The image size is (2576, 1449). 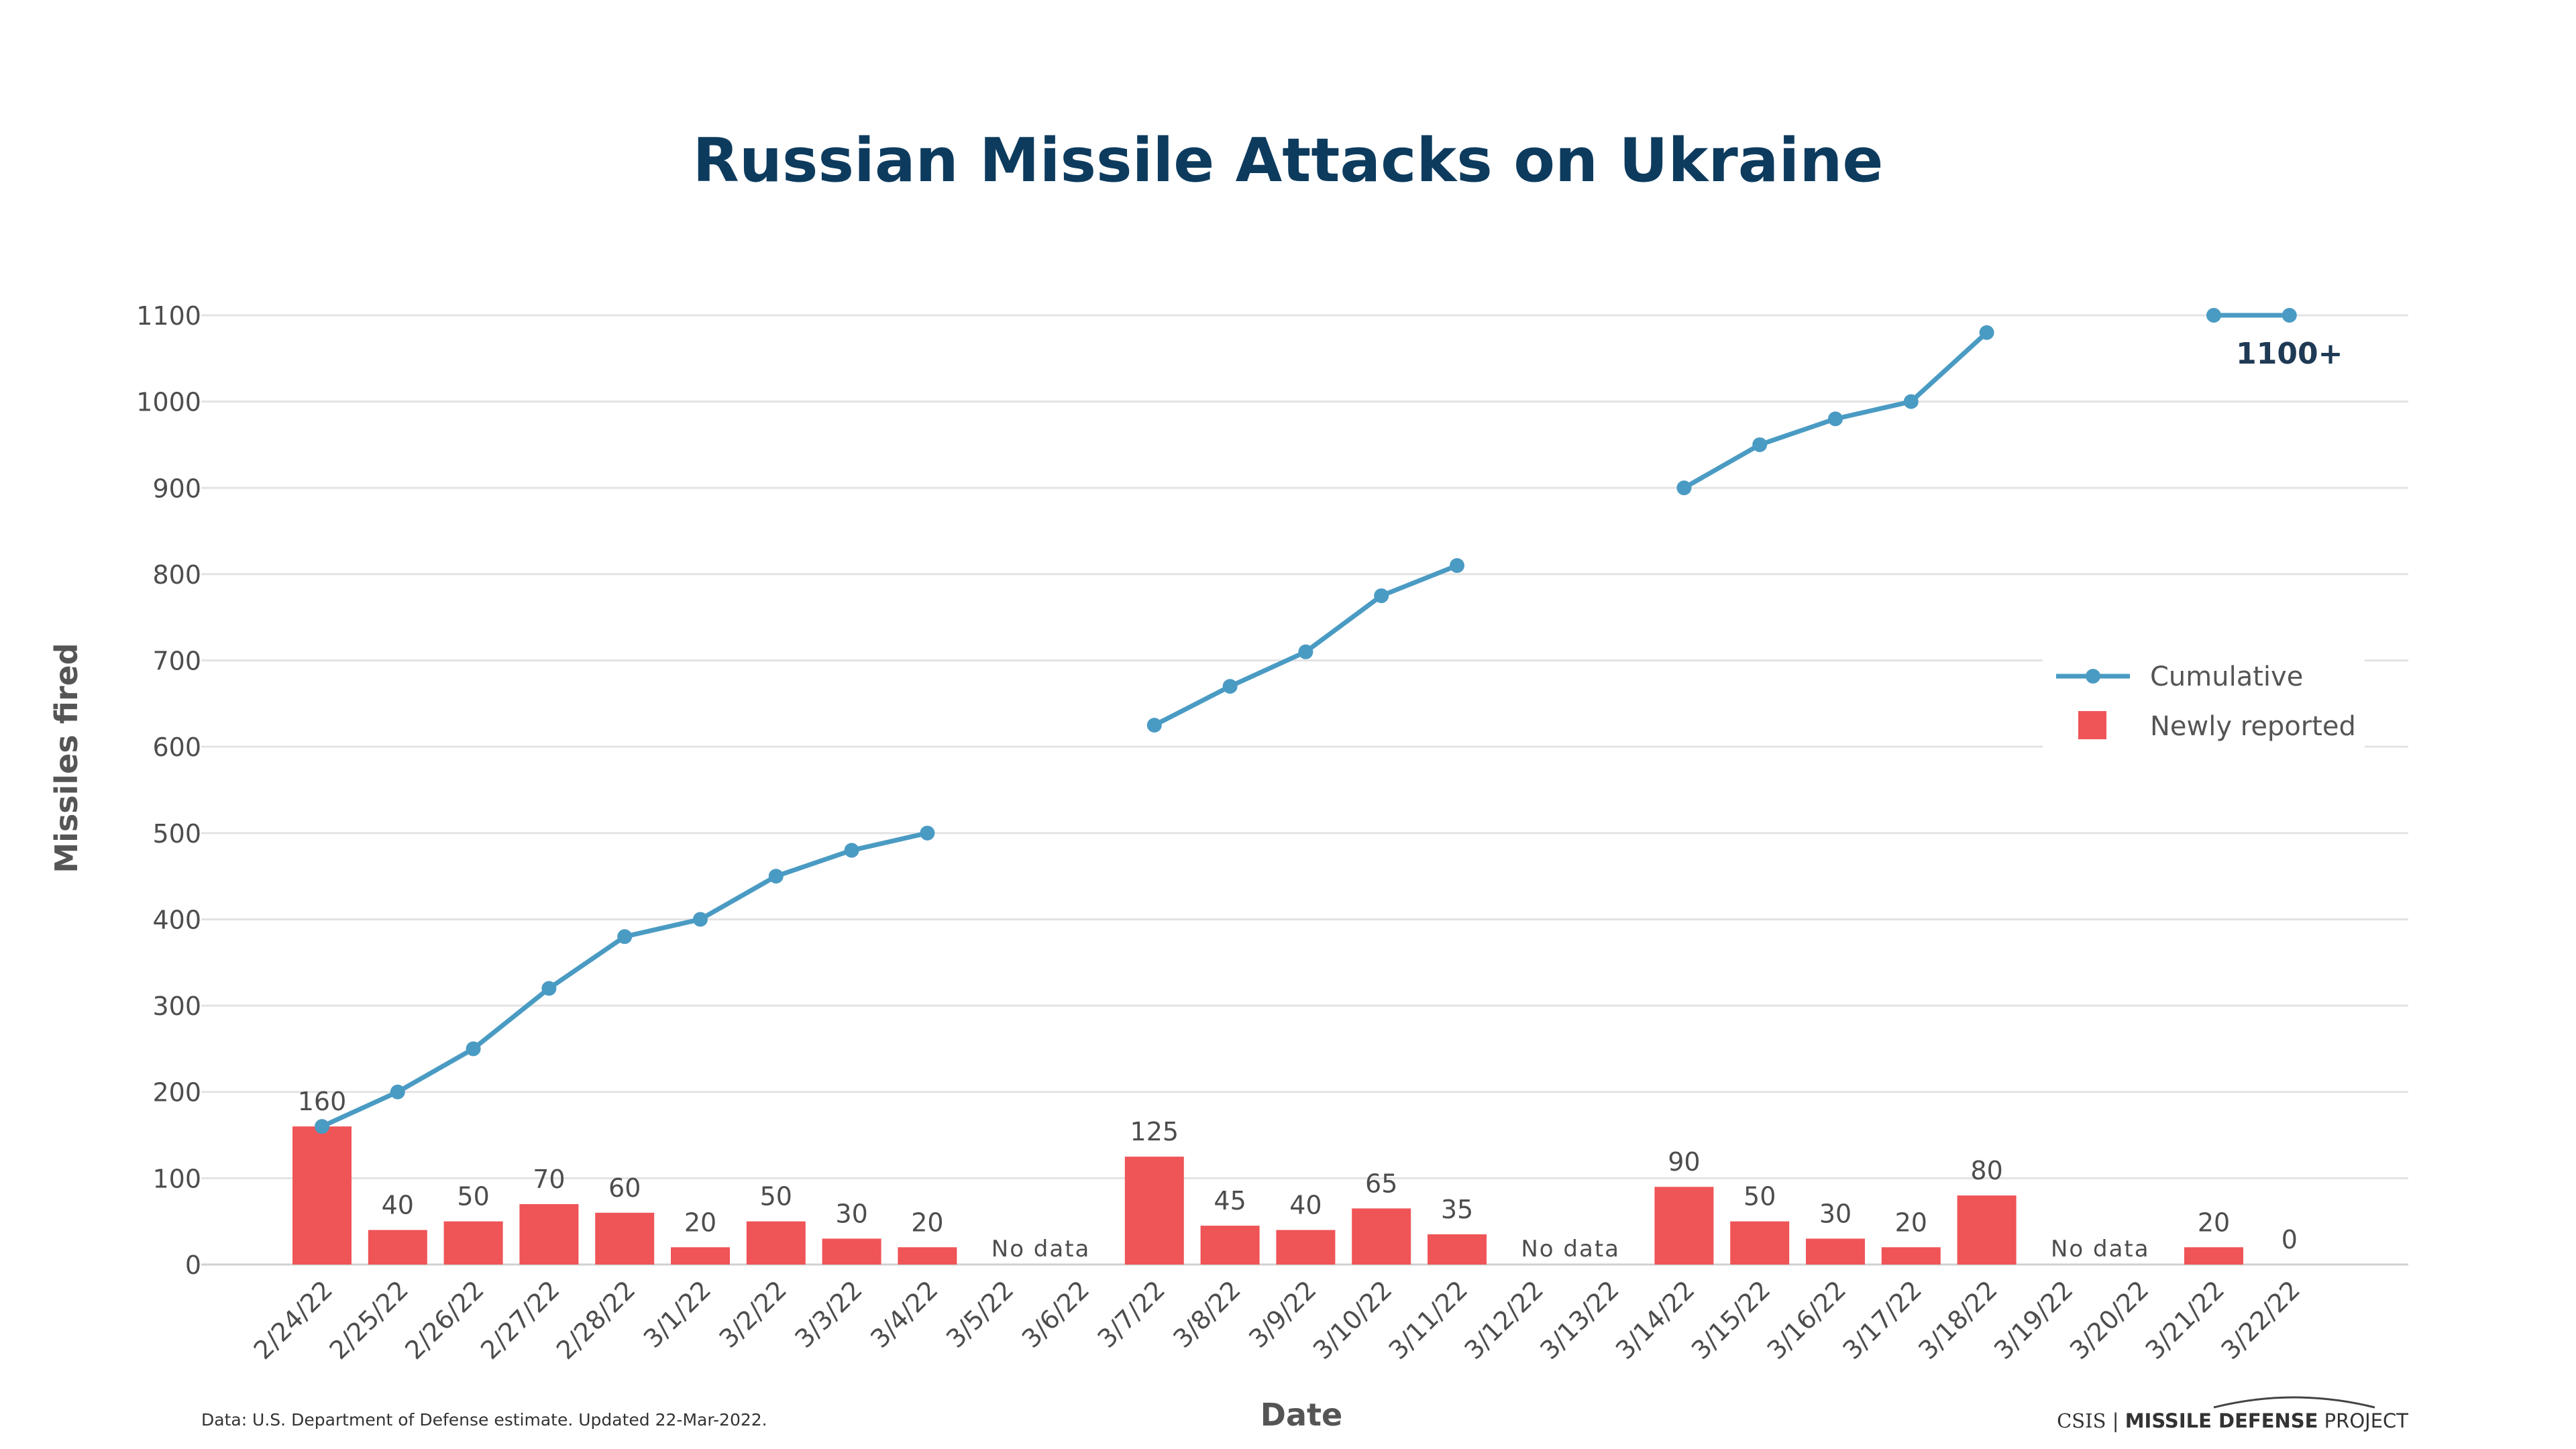 What do you see at coordinates (176, 488) in the screenshot?
I see `y-tick-label: 900` at bounding box center [176, 488].